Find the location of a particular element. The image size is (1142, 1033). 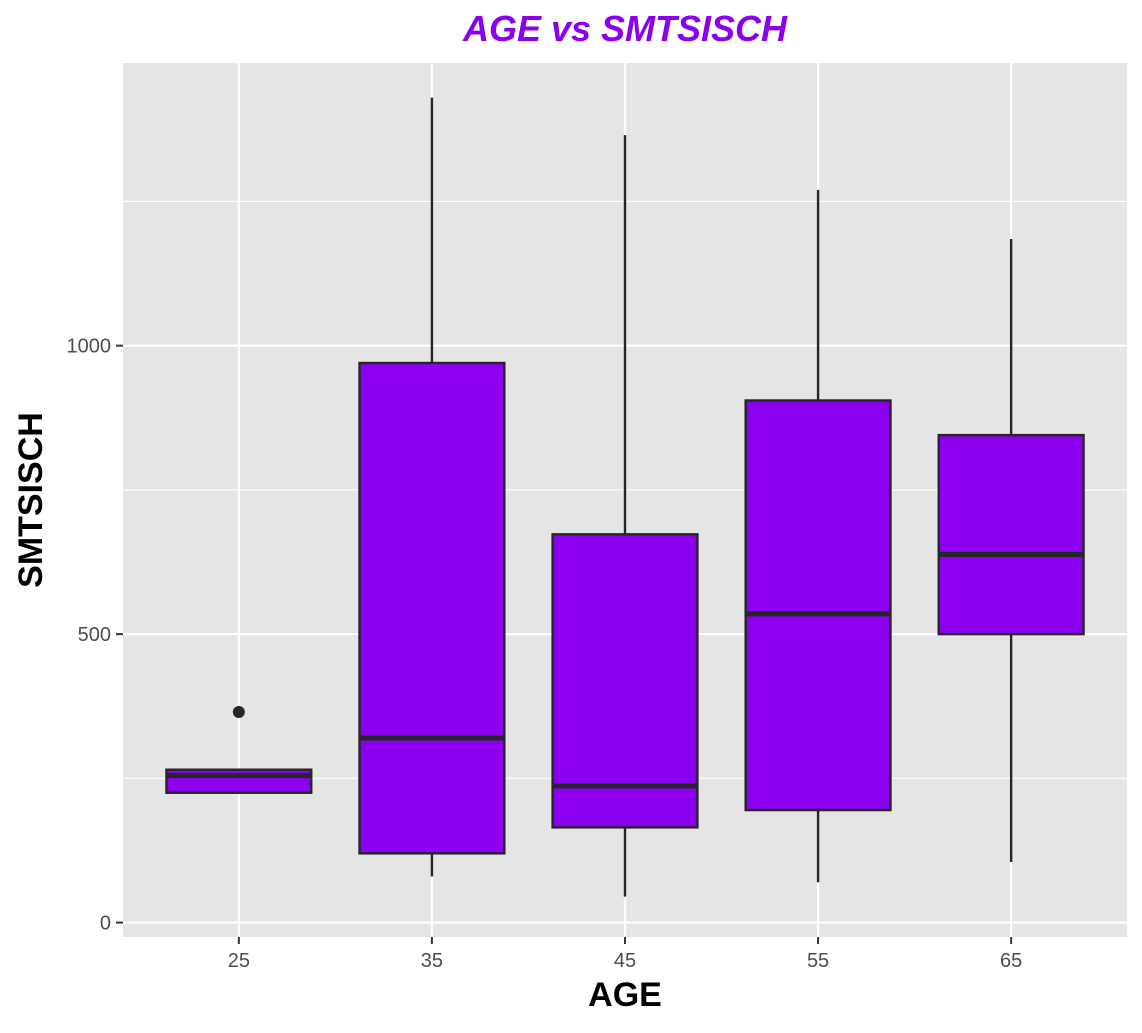

chart-title: AGE vs SMTSISCH is located at coordinates (625, 28).